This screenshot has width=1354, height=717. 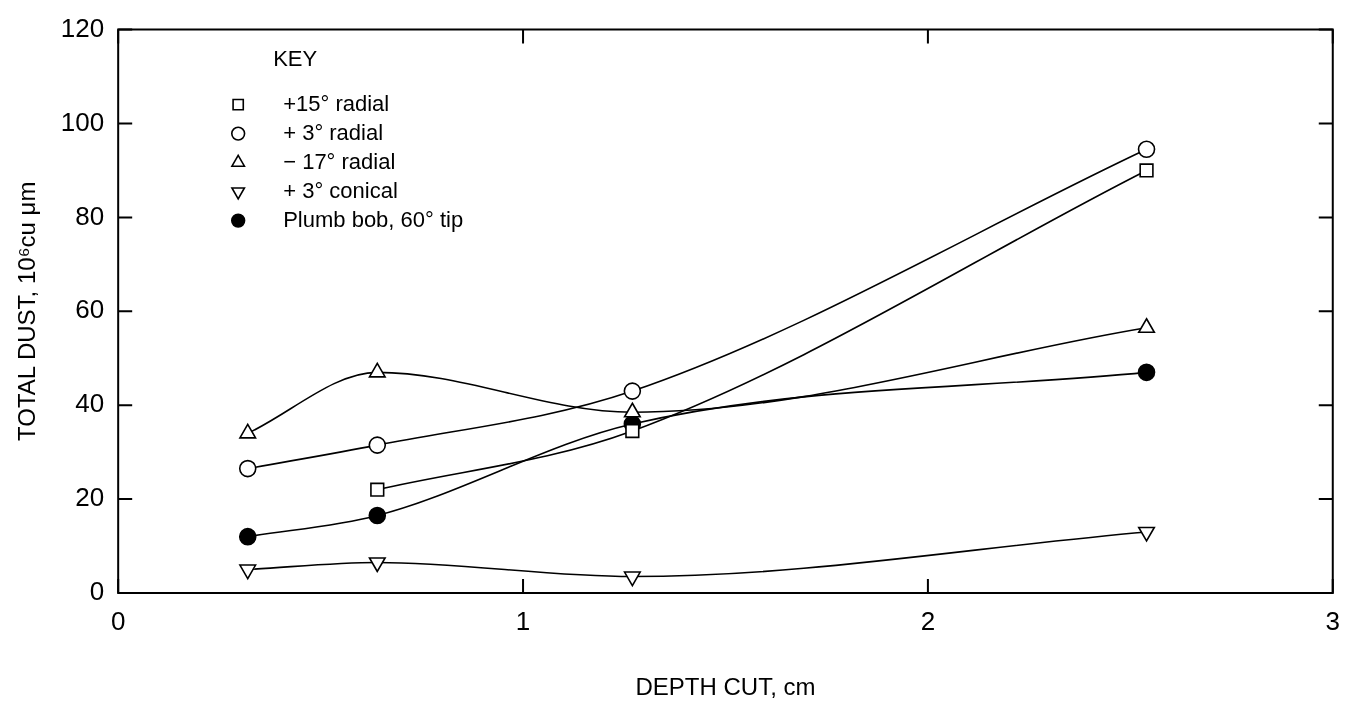 What do you see at coordinates (82, 121) in the screenshot?
I see `y-tick-label: 100` at bounding box center [82, 121].